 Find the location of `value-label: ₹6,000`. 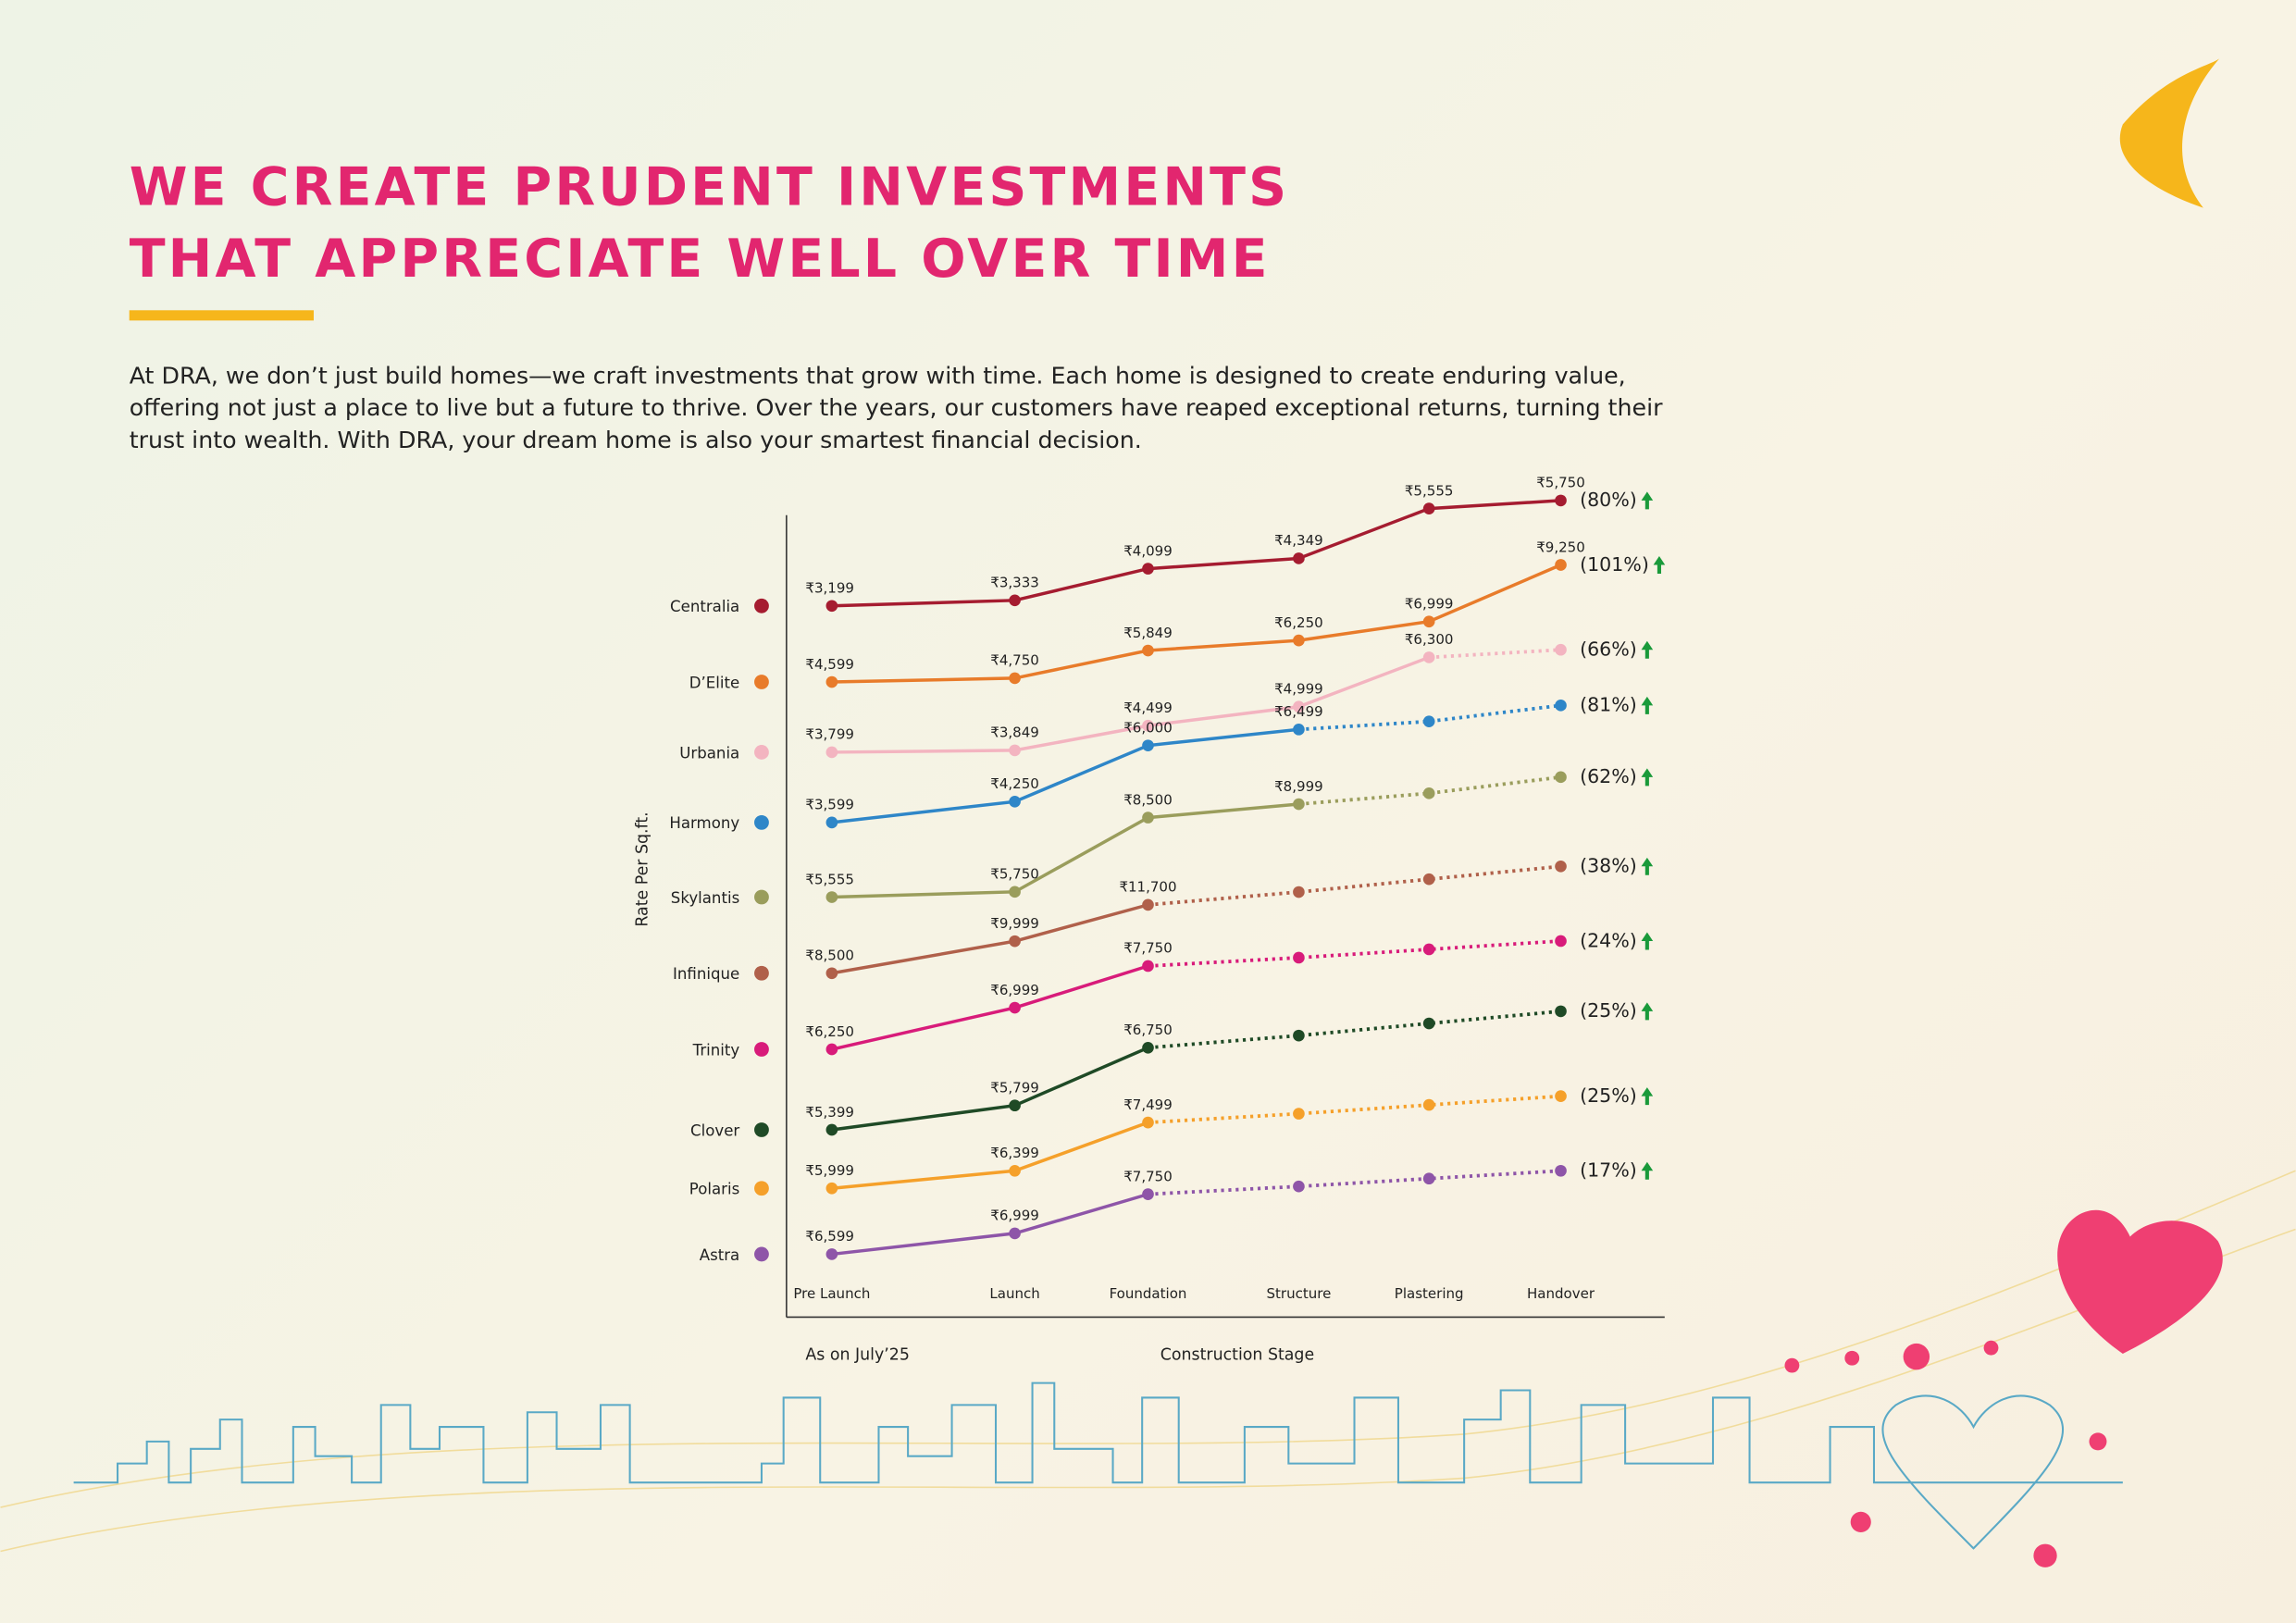

value-label: ₹6,000 is located at coordinates (1148, 727).